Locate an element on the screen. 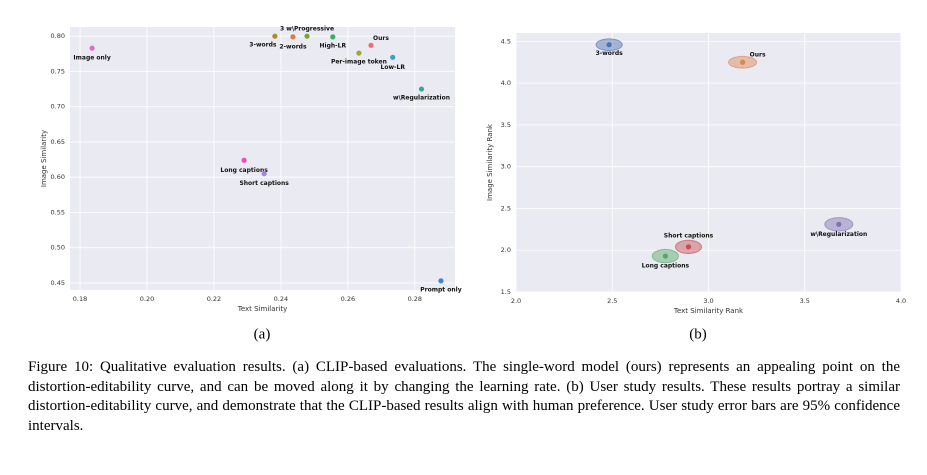 Image resolution: width=927 pixels, height=475 pixels. y-tick-label: 4.0 is located at coordinates (506, 83).